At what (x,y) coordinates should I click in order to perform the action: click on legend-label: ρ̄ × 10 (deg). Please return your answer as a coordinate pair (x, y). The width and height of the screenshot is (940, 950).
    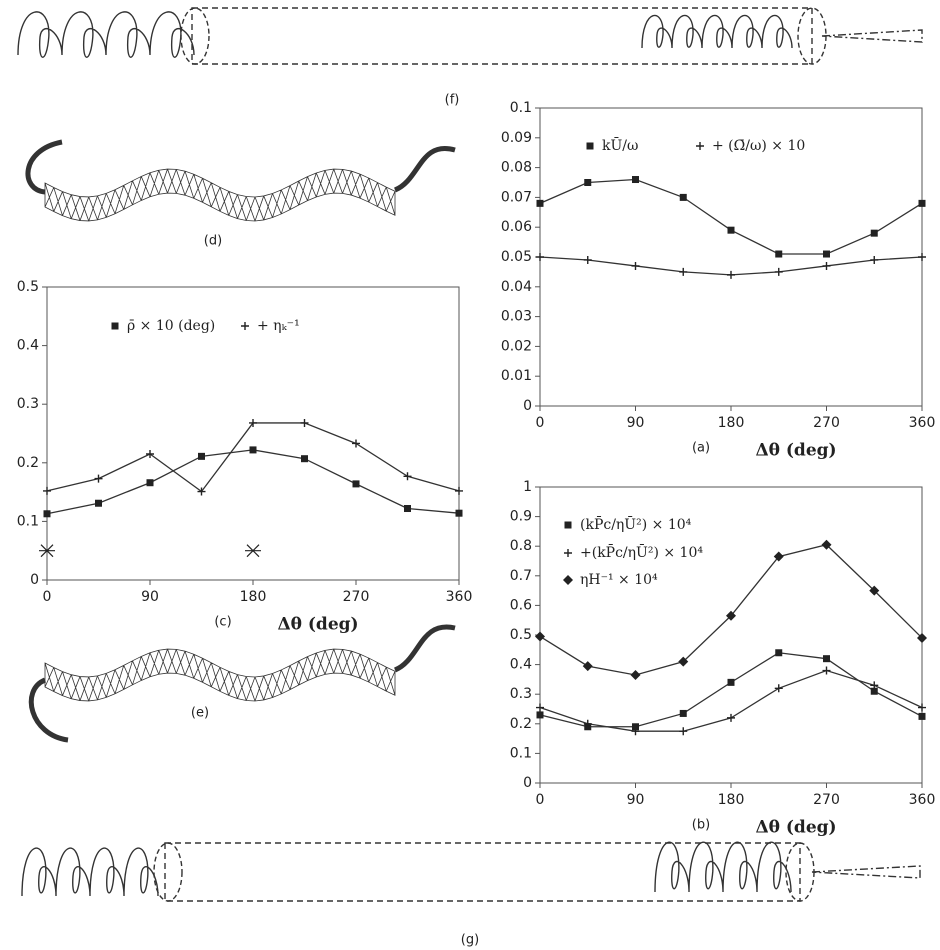
    Looking at the image, I should click on (171, 326).